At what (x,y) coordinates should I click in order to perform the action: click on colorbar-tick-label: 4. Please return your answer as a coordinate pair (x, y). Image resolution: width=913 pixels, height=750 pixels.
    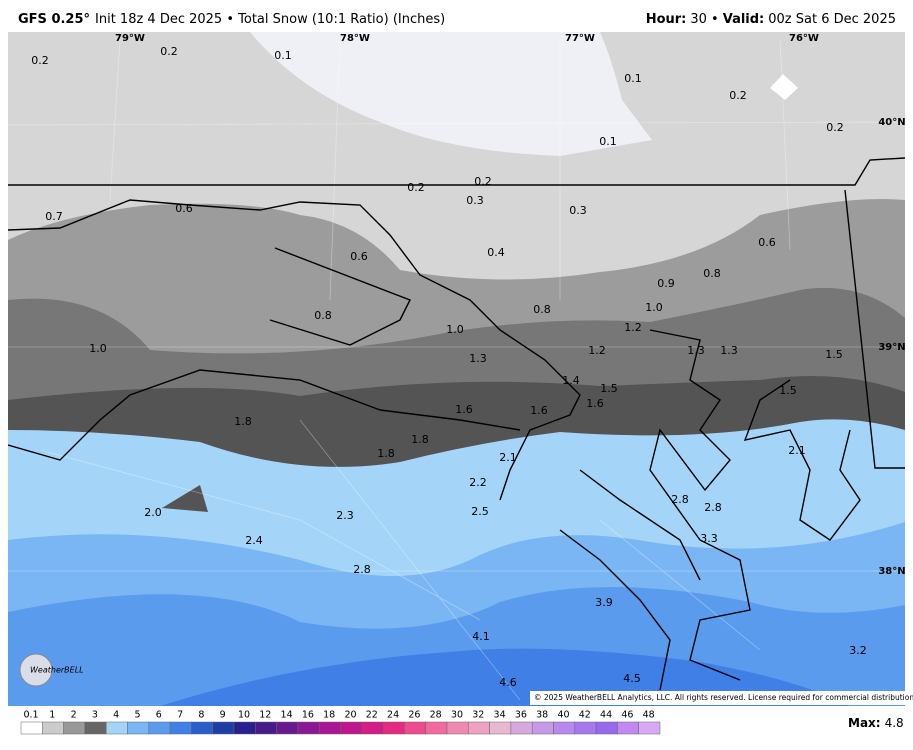
    Looking at the image, I should click on (116, 715).